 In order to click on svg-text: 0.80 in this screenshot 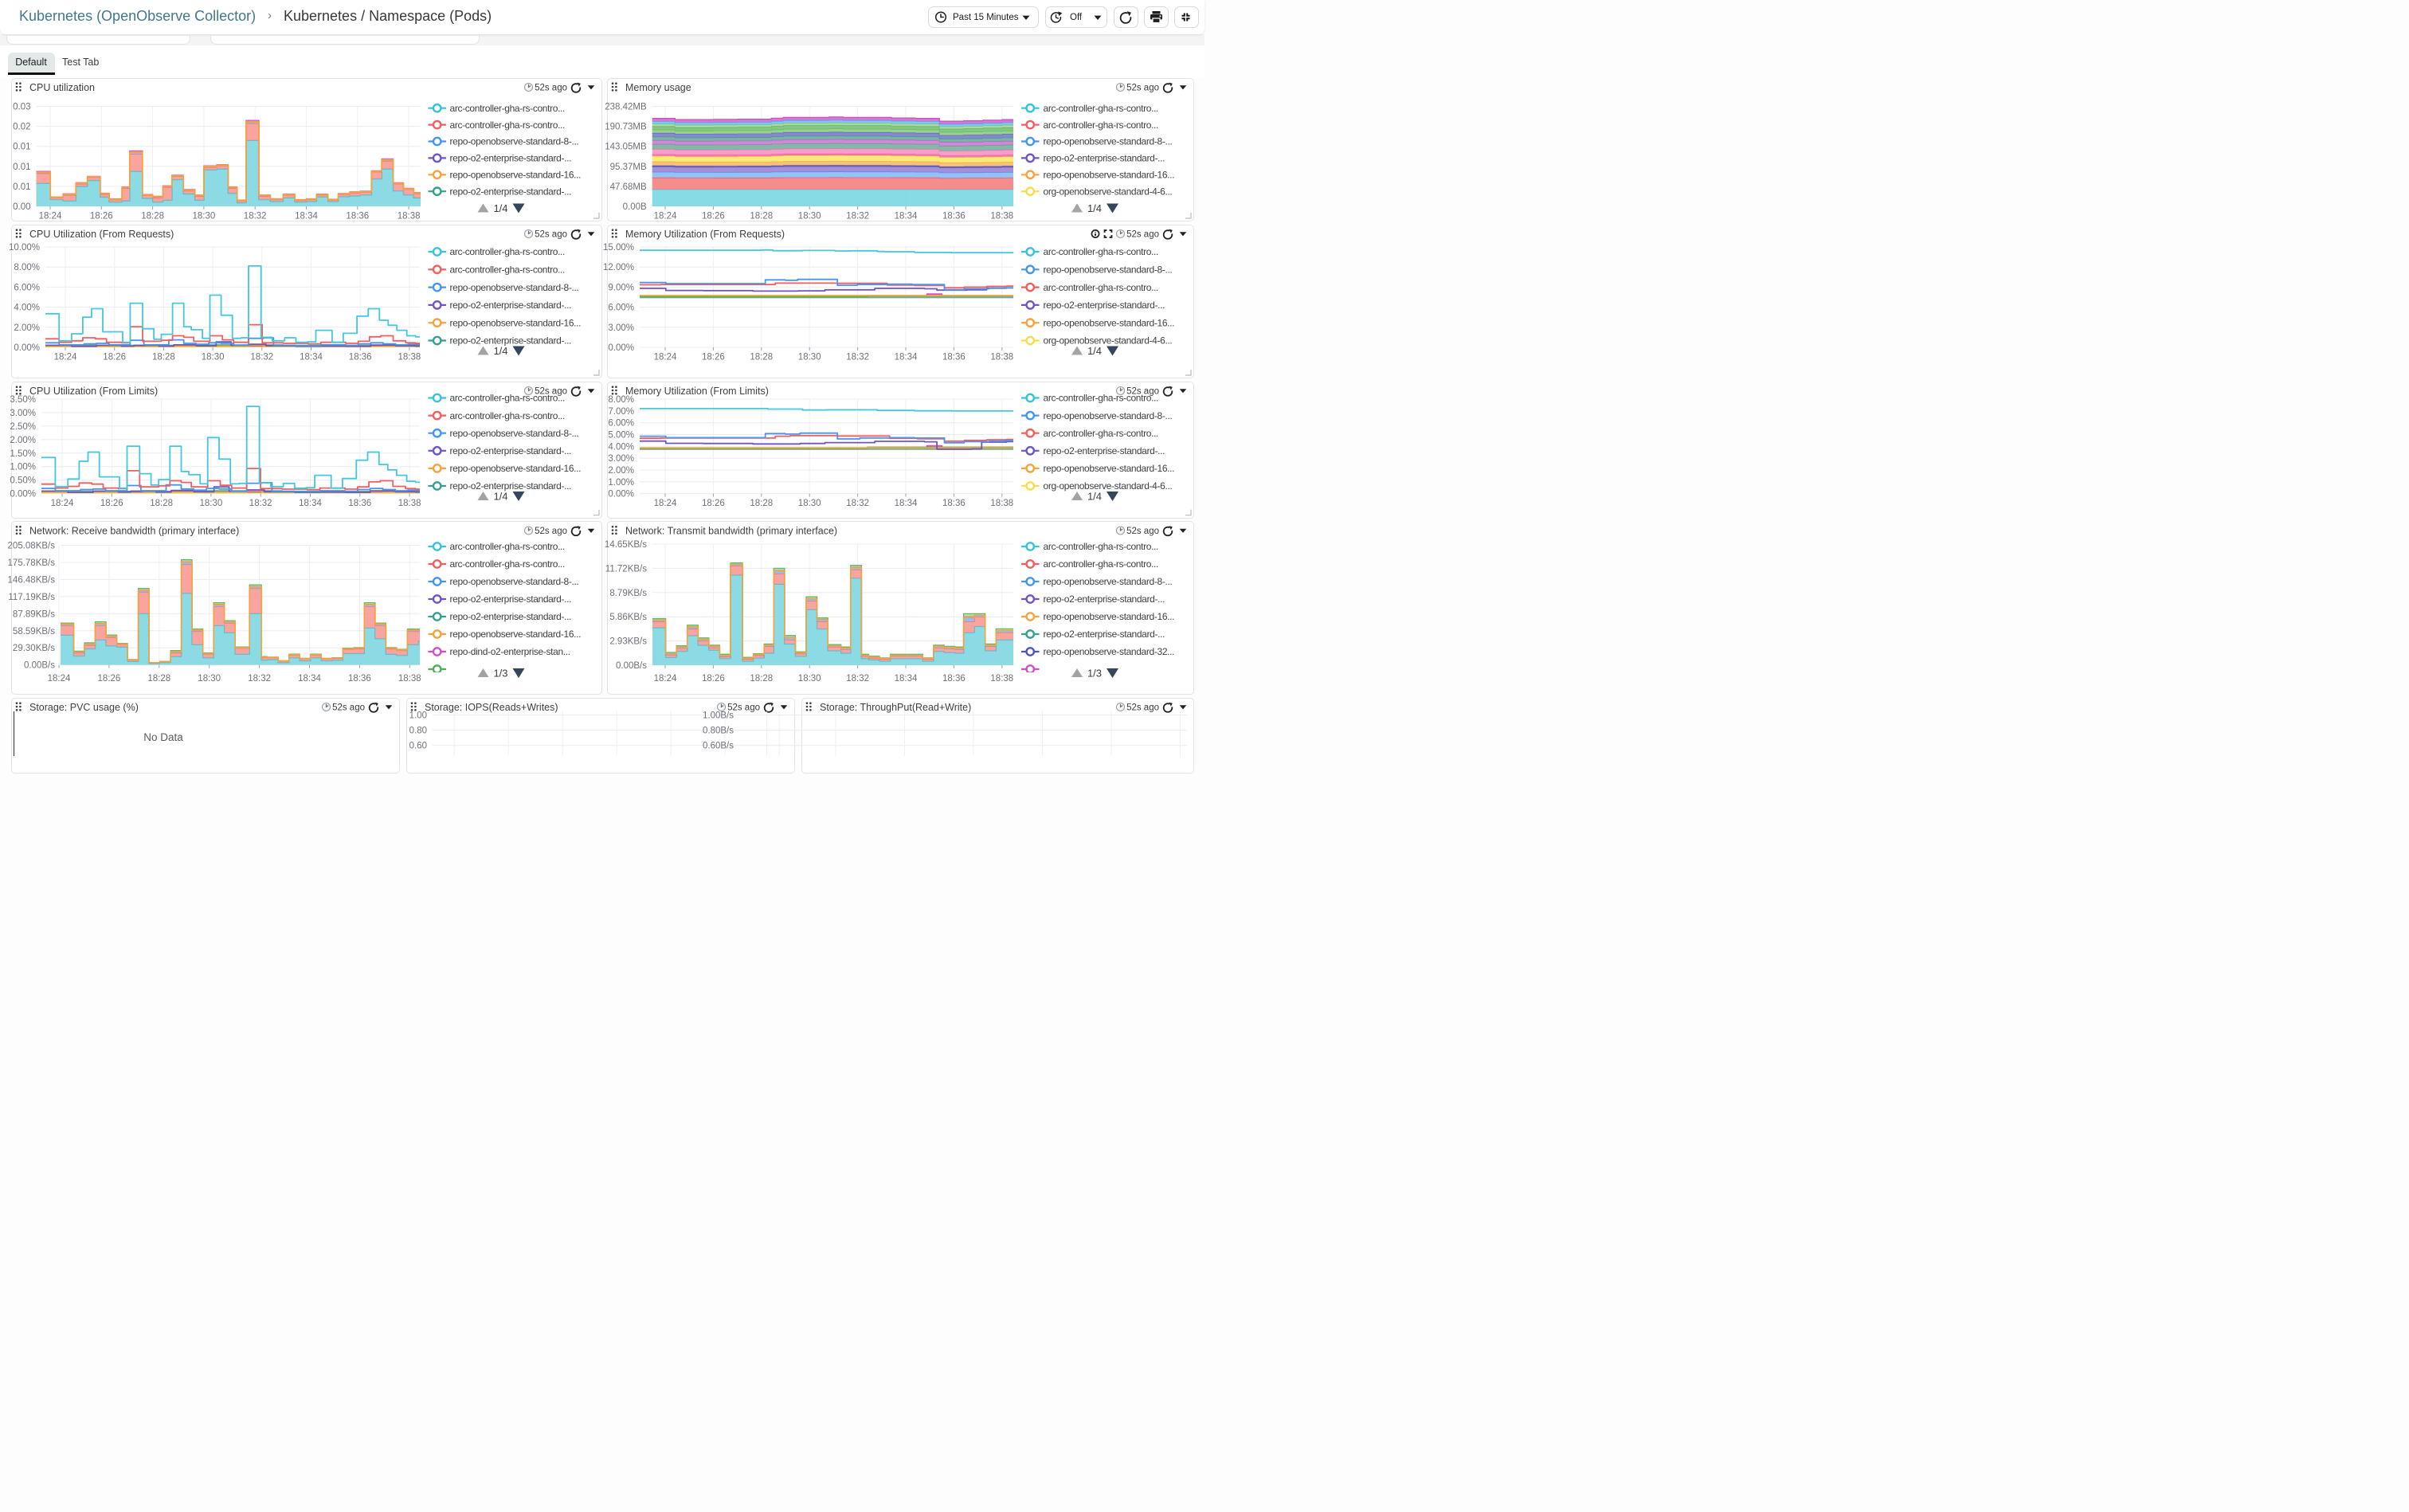, I will do `click(418, 732)`.